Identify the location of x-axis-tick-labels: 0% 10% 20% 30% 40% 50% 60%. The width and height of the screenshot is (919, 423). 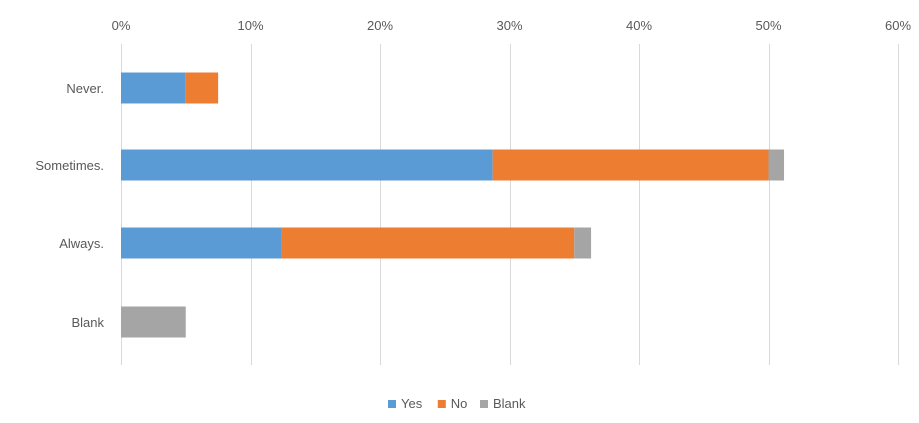
(512, 25).